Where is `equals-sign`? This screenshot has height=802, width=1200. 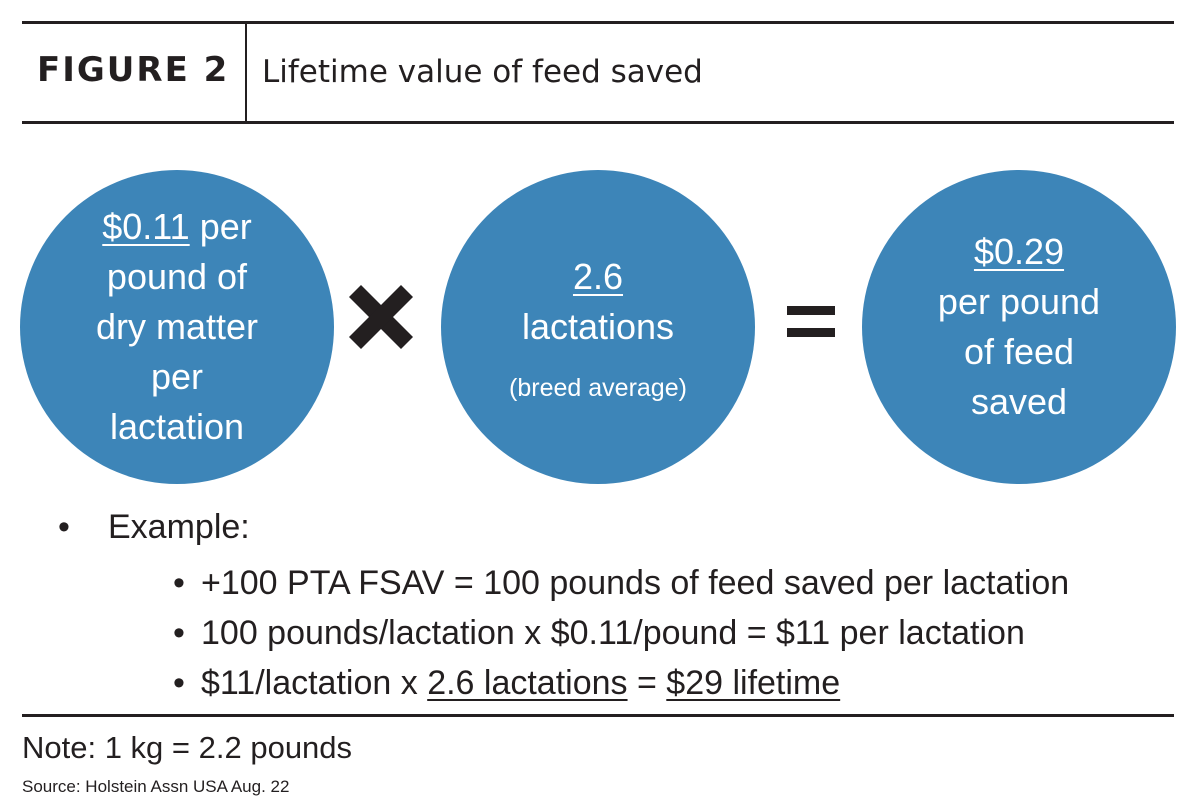 equals-sign is located at coordinates (811, 328).